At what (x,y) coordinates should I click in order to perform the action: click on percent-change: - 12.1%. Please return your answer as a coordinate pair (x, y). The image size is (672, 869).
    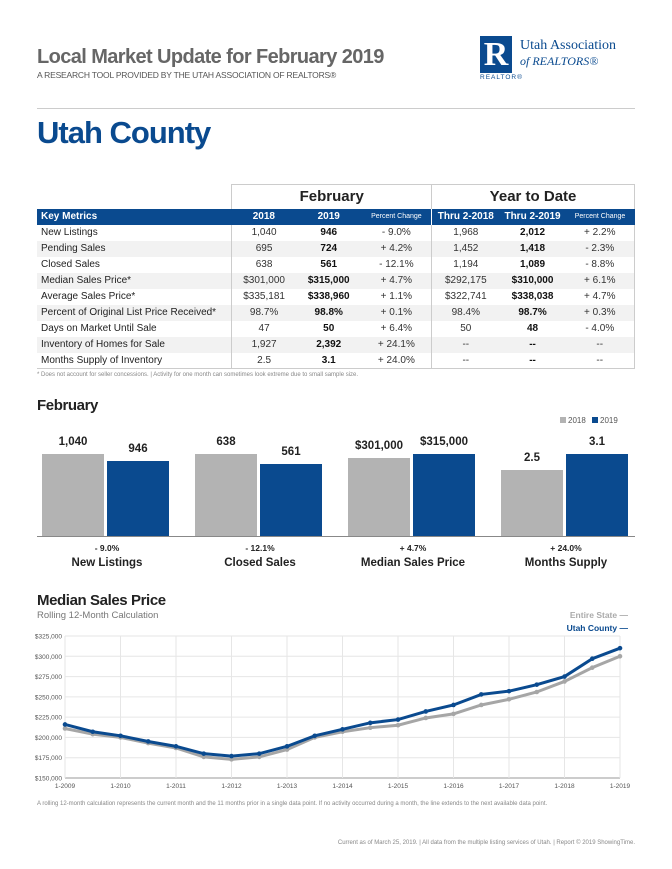
    Looking at the image, I should click on (260, 548).